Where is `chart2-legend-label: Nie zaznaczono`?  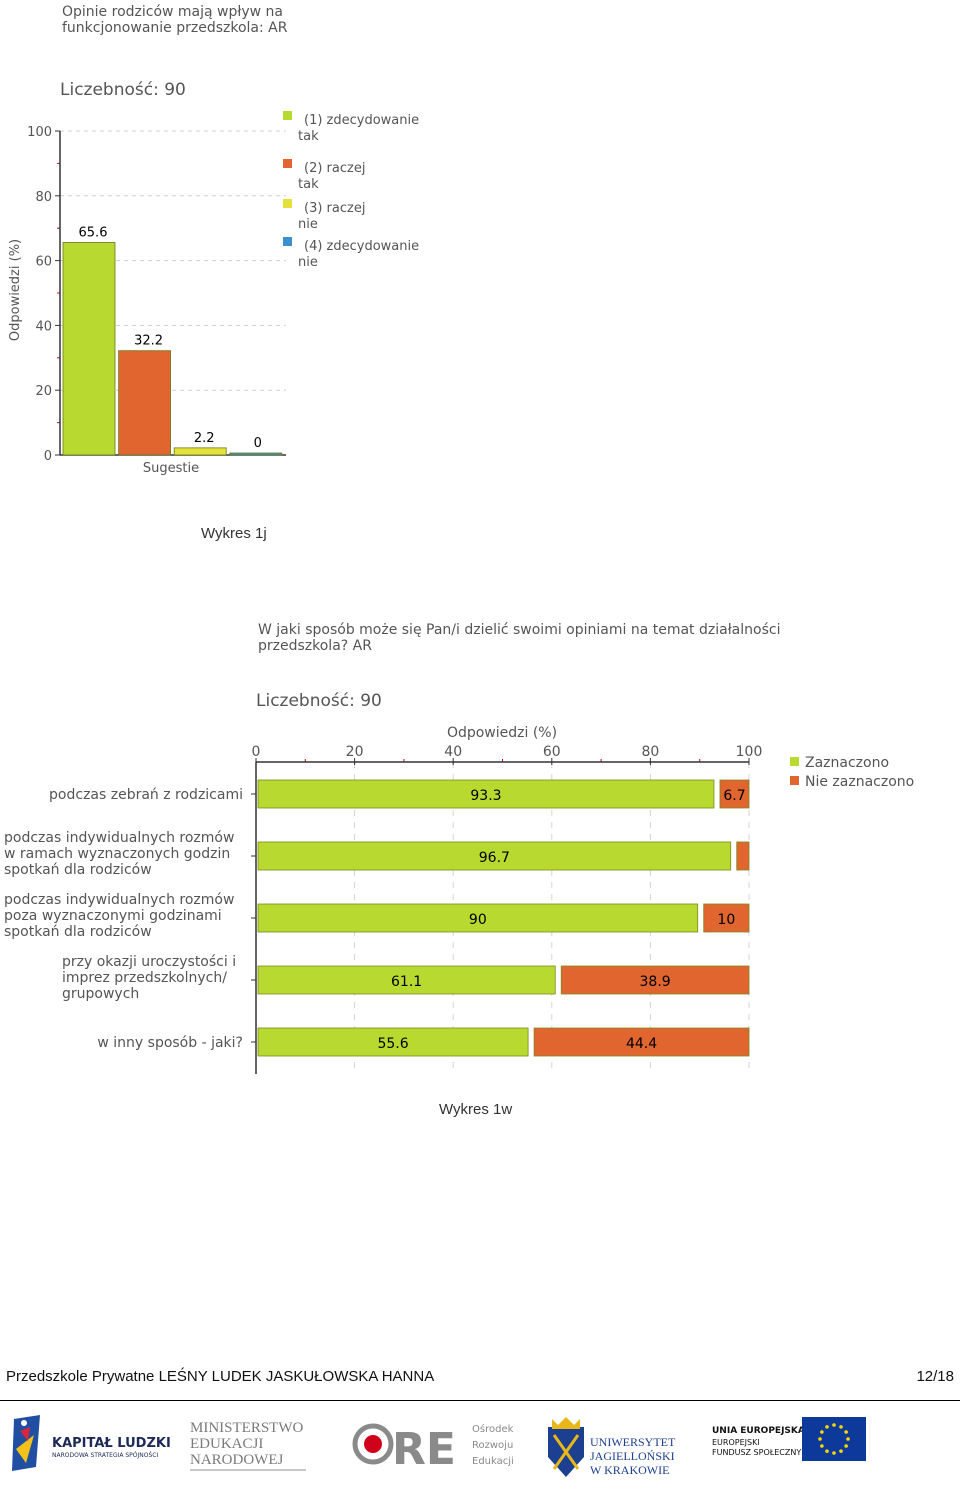
chart2-legend-label: Nie zaznaczono is located at coordinates (859, 782).